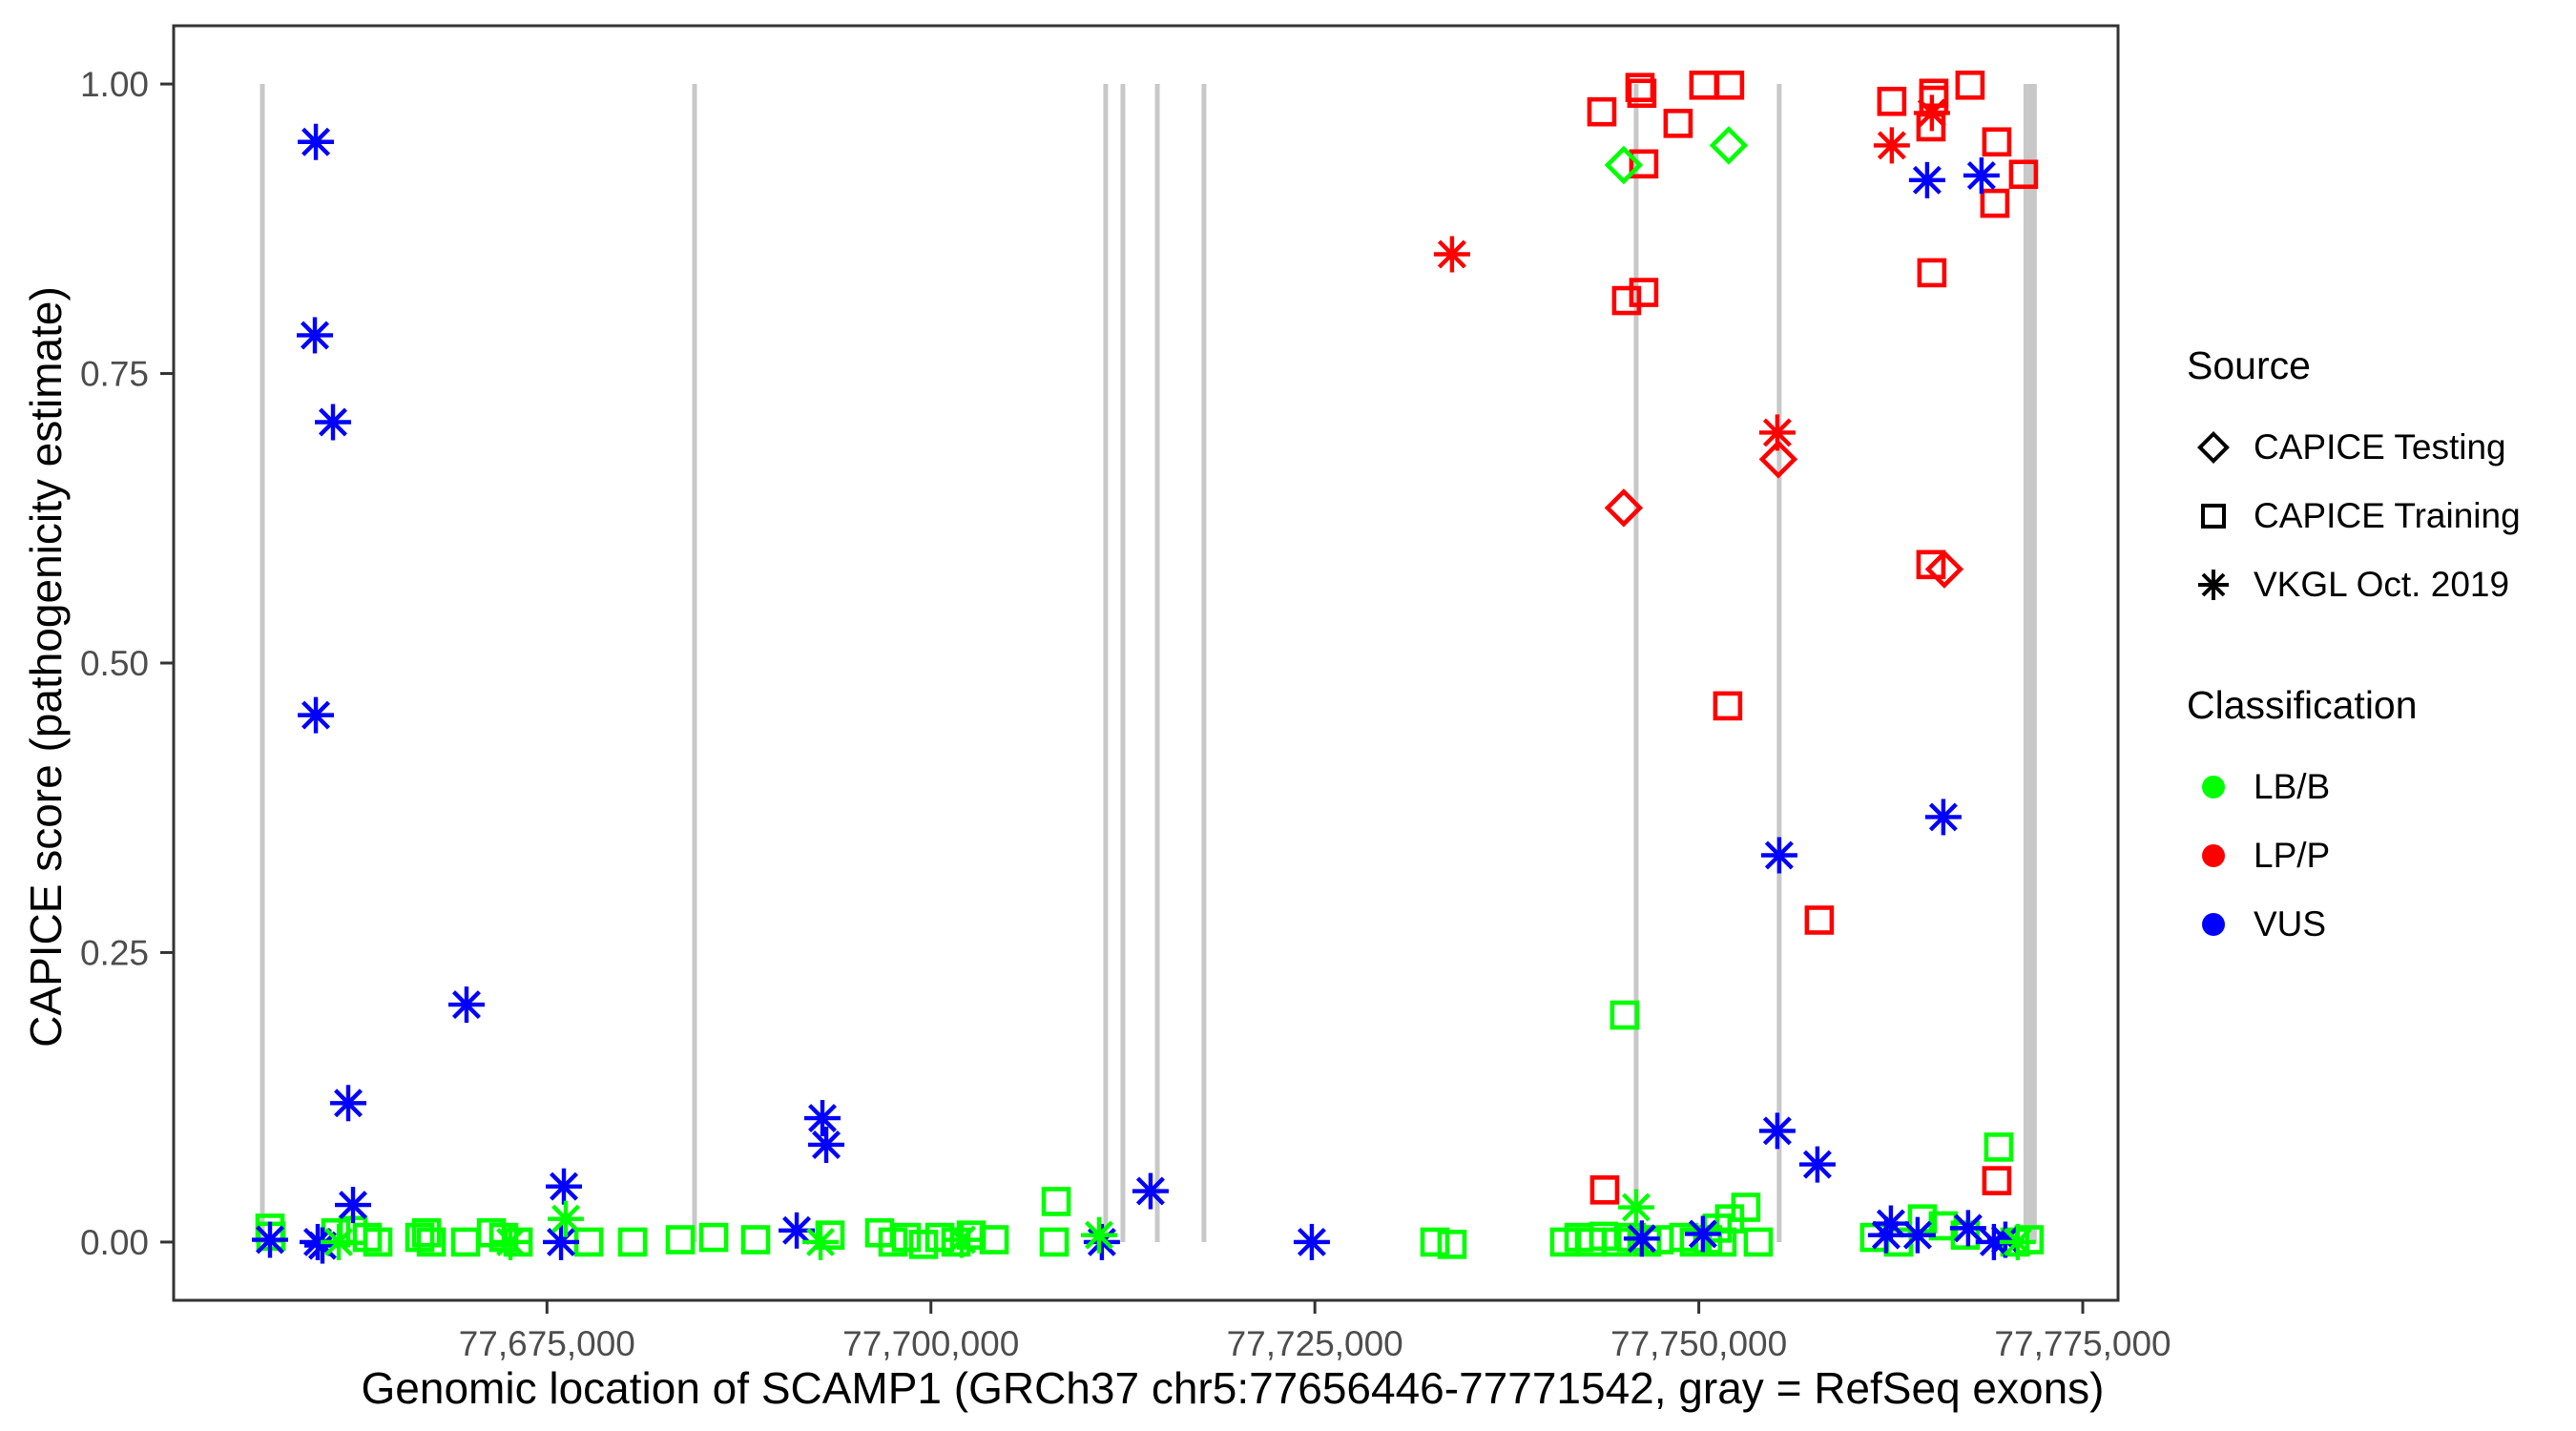 The width and height of the screenshot is (2576, 1431). I want to click on legend-label: CAPICE Testing, so click(2380, 447).